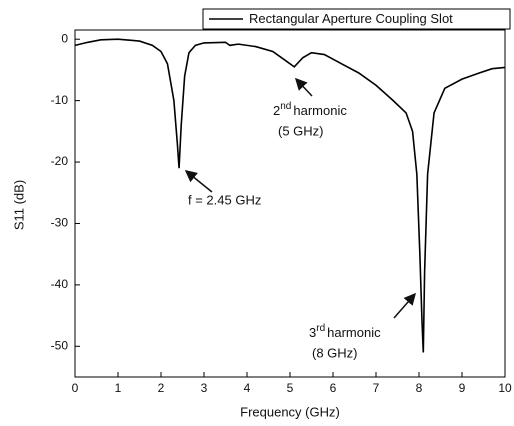  I want to click on annotation-number: 3, so click(312, 332).